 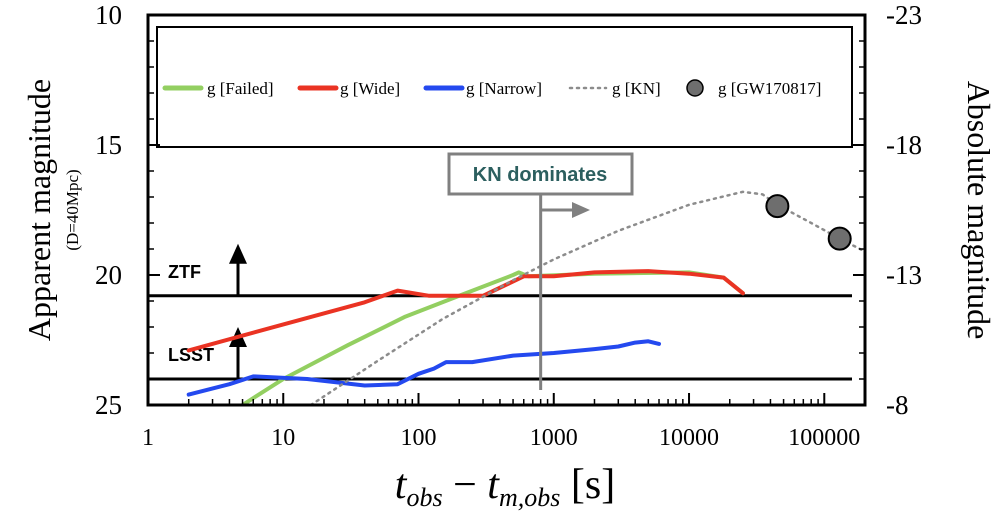 What do you see at coordinates (401, 485) in the screenshot?
I see `x-label-t1: t` at bounding box center [401, 485].